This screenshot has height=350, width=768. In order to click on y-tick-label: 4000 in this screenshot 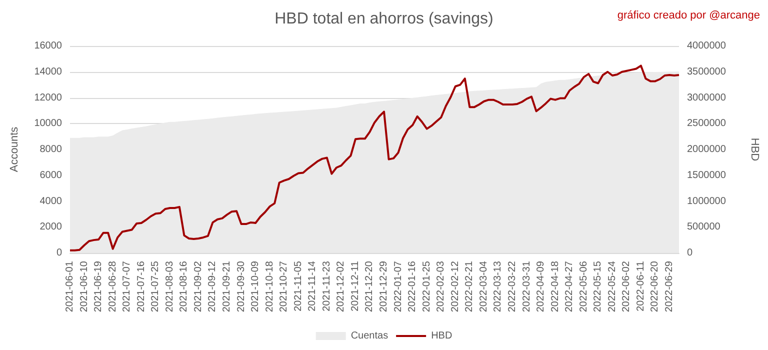, I will do `click(51, 201)`.